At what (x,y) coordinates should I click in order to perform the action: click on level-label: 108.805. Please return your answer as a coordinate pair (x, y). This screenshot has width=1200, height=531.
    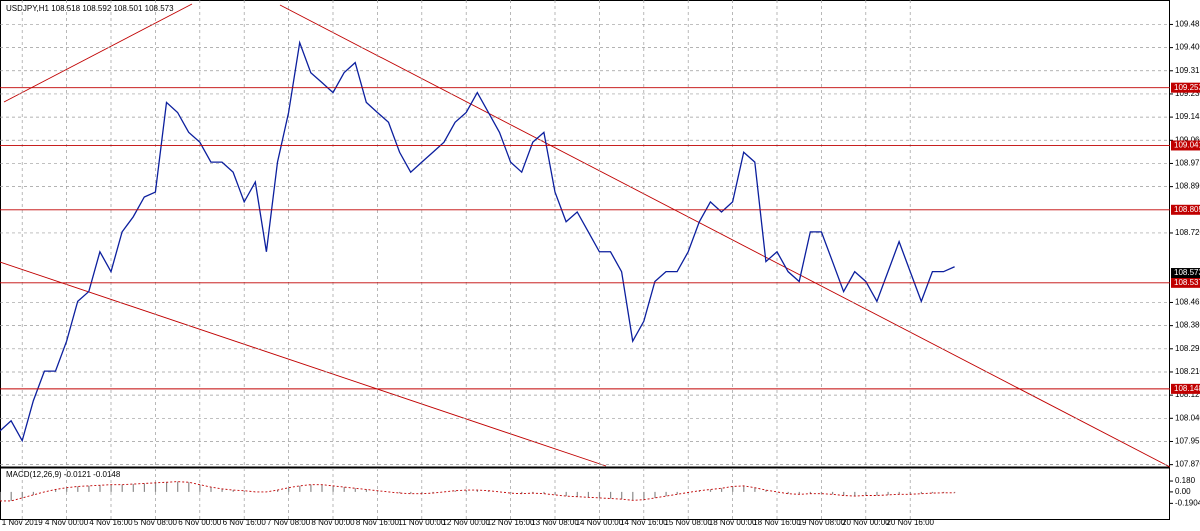
    Looking at the image, I should click on (1187, 209).